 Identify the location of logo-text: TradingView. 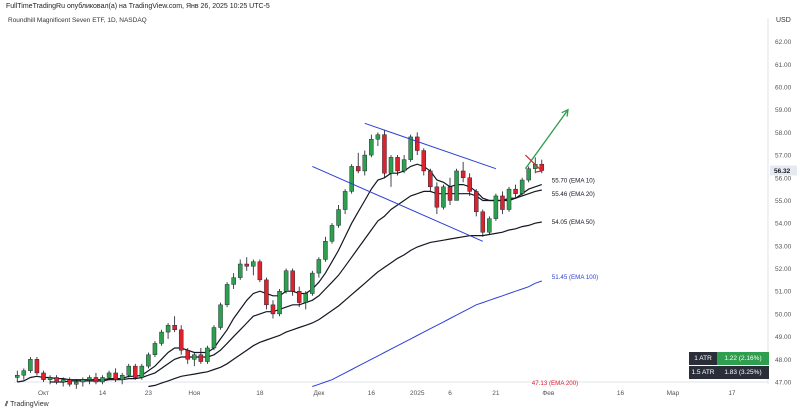
(29, 404).